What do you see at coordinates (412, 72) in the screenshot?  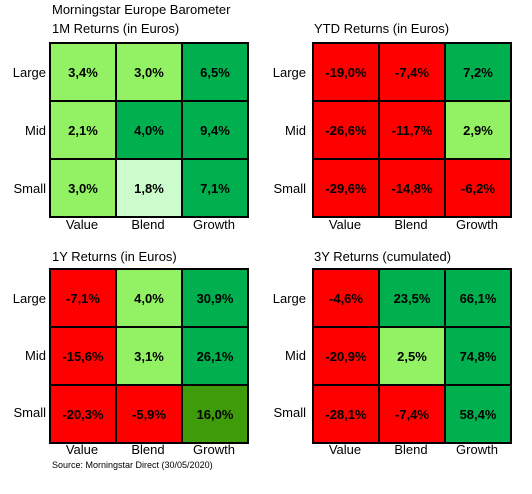 I see `panel-2-cell-large-blend: -7,4%` at bounding box center [412, 72].